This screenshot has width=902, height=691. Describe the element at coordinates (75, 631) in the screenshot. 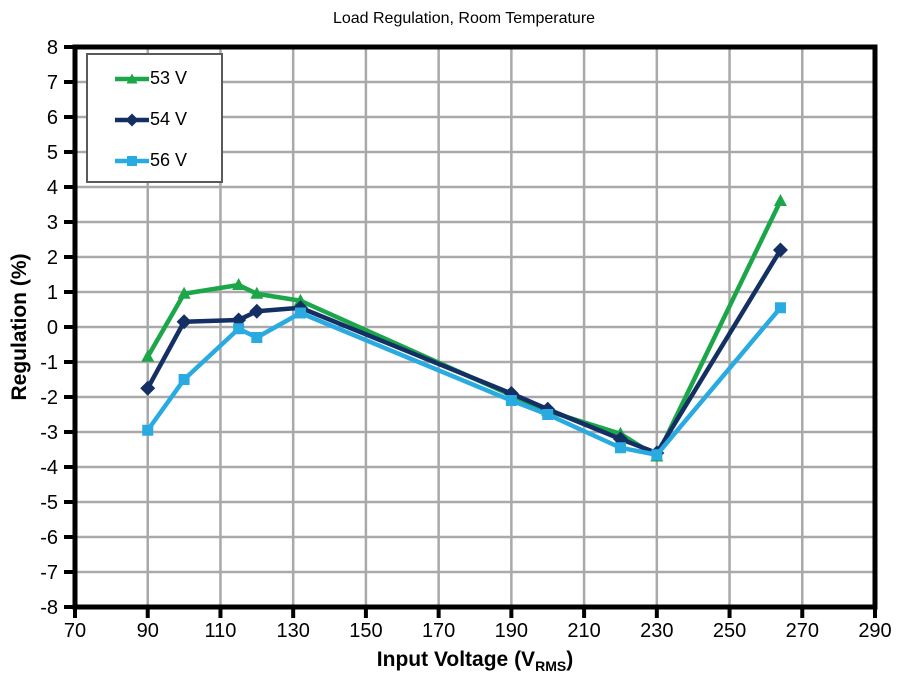

I see `x-tick-label: 70` at that location.